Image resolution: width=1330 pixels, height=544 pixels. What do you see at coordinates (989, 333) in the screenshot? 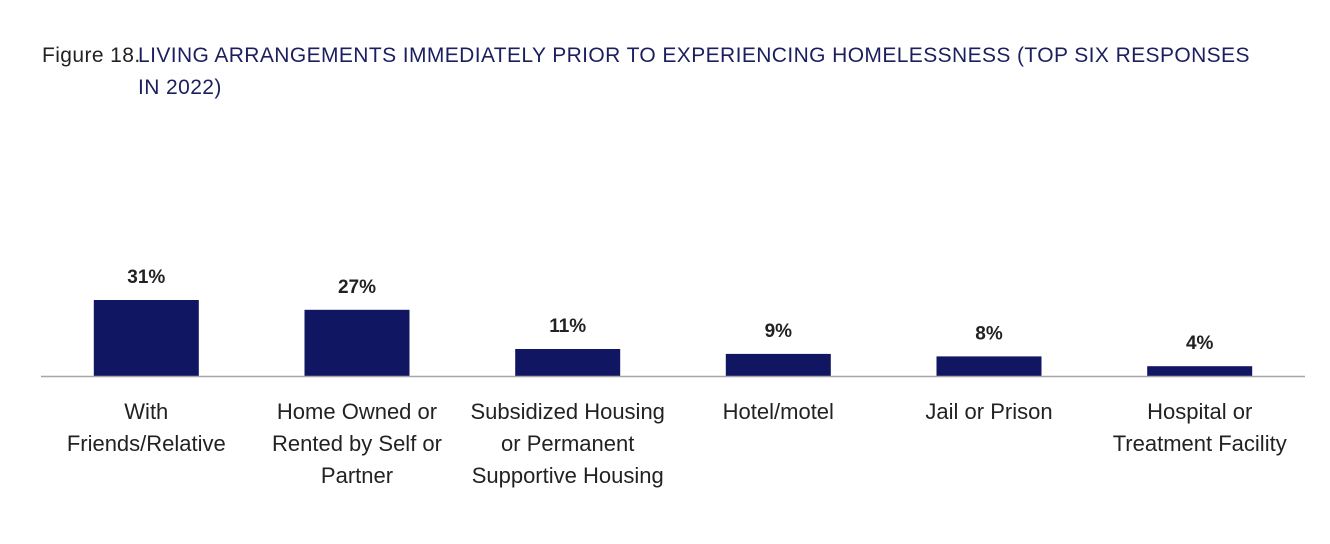
I see `data-label-5: 8%` at bounding box center [989, 333].